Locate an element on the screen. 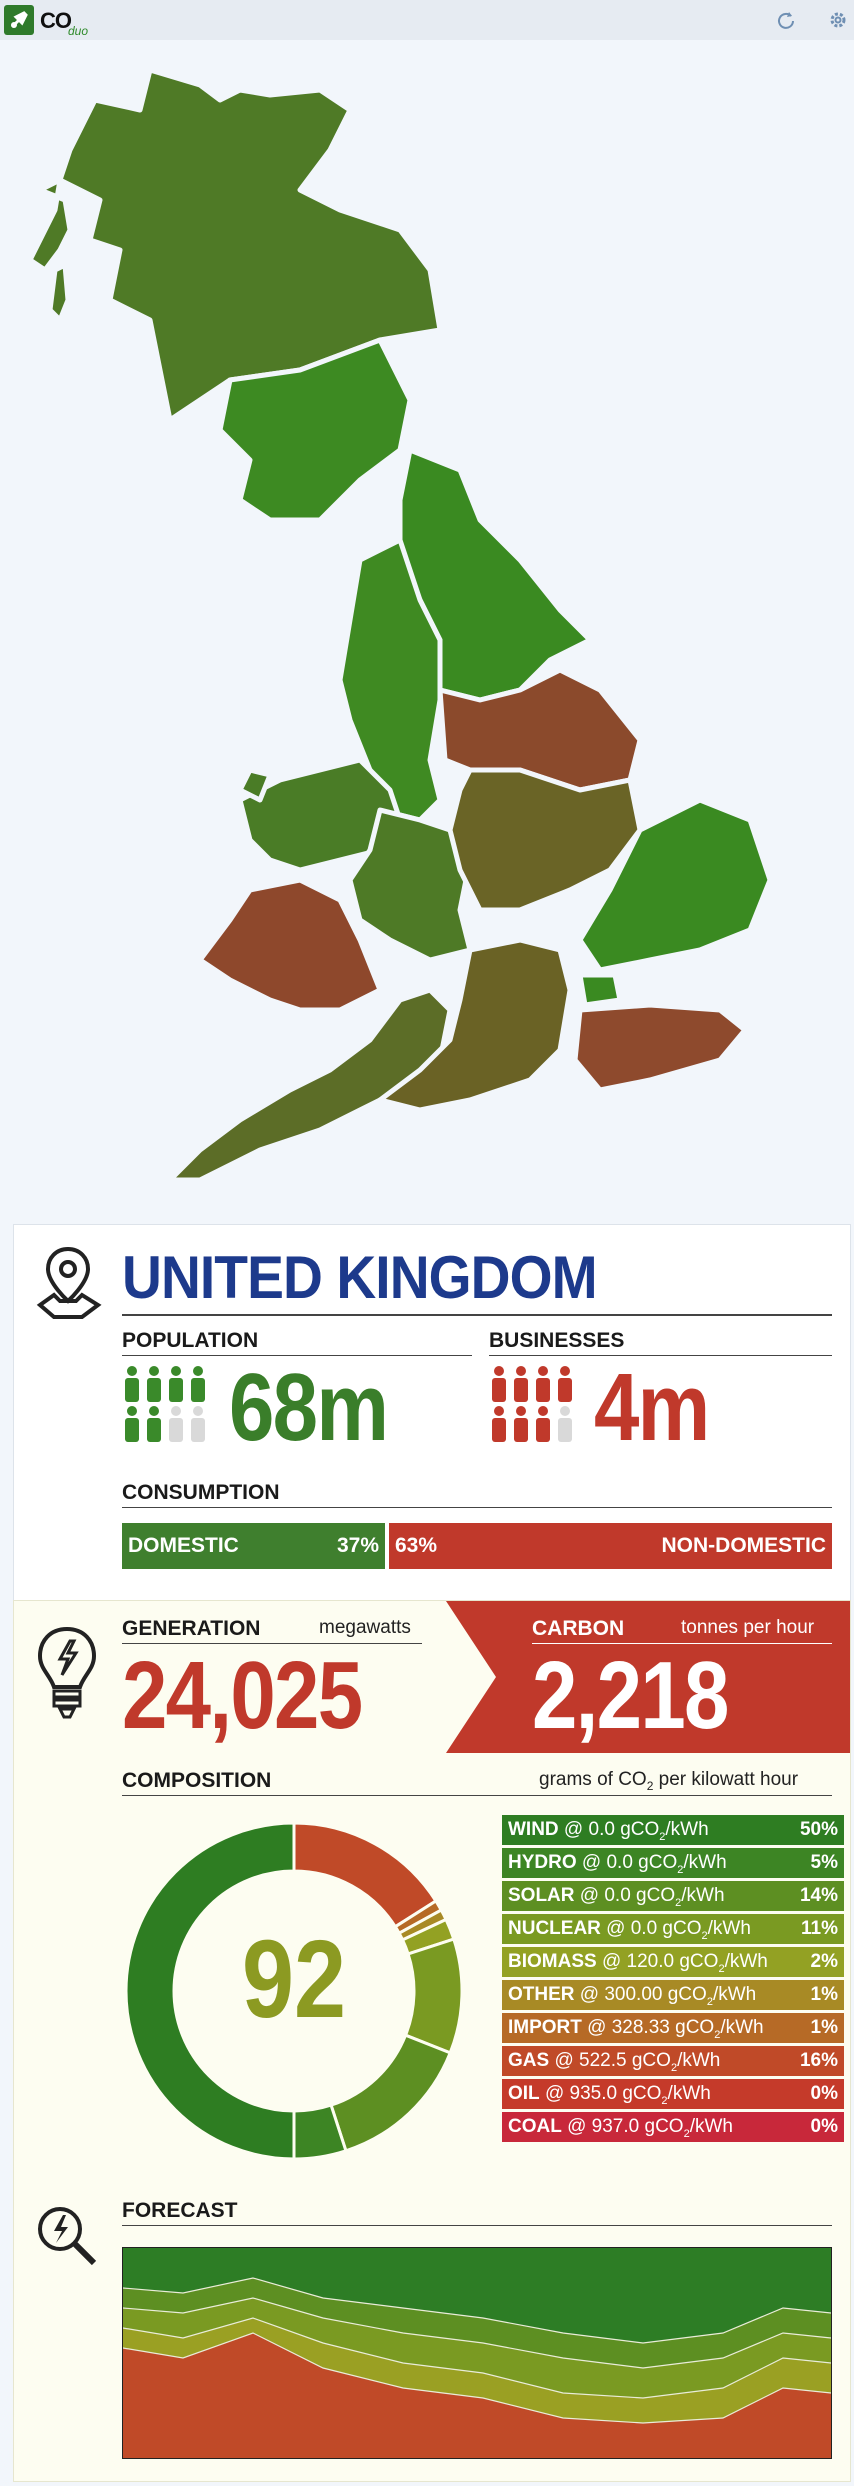 The image size is (854, 2486). fuel-pct: 16% is located at coordinates (818, 2060).